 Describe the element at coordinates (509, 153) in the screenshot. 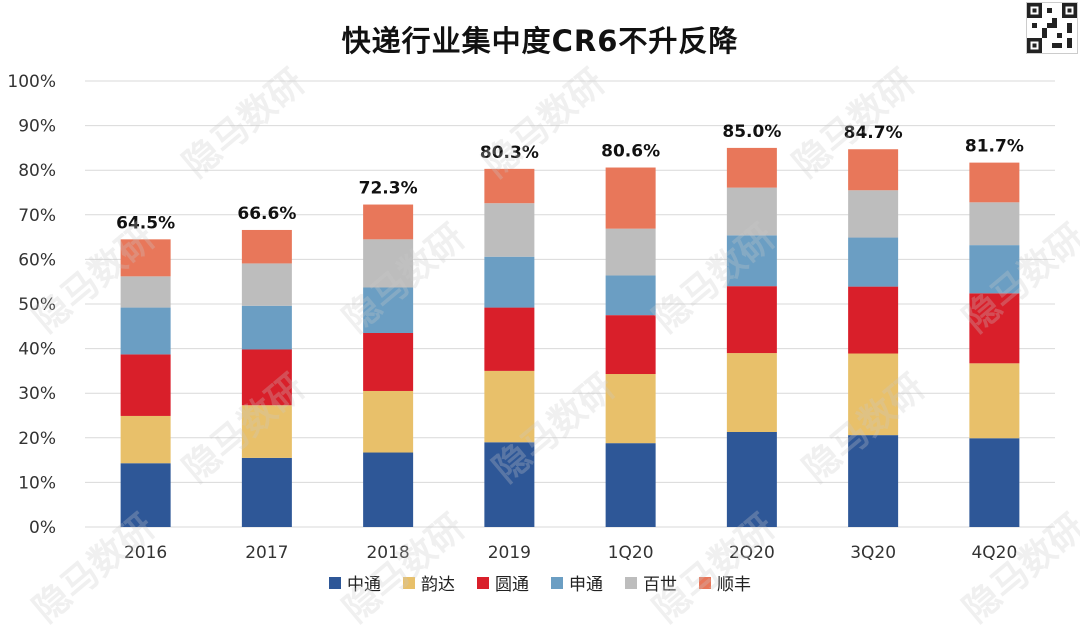

I see `total-data-label: 80.3%` at that location.